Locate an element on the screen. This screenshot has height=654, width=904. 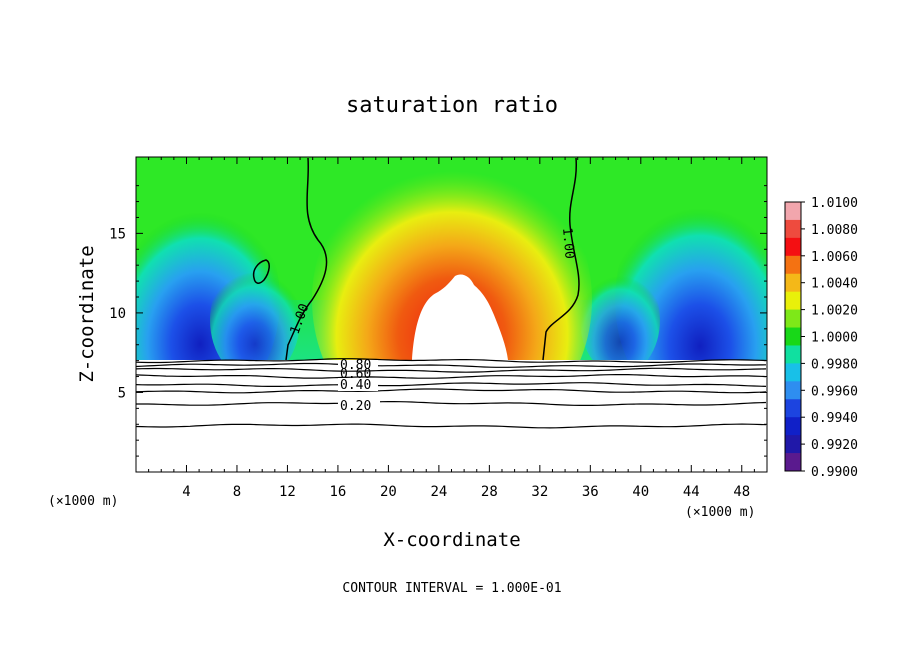
x-tick-label: 12 is located at coordinates (287, 492).